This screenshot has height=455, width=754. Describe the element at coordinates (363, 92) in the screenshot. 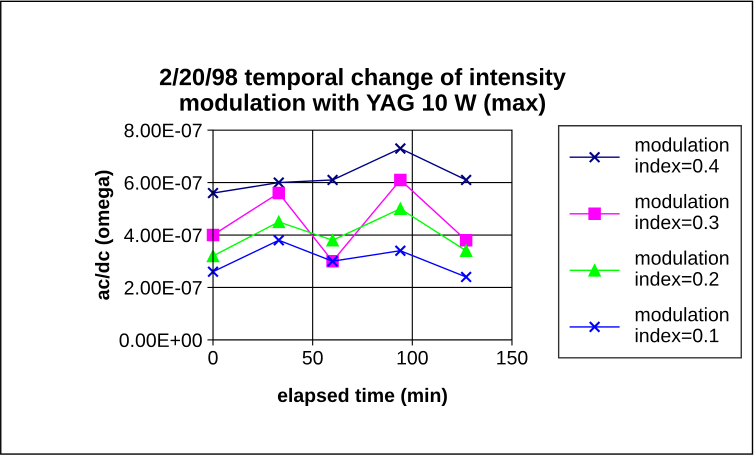

I see `chart-title: 2/20/98 temporal change of intensity modulation with YAG 10 W (max)` at that location.